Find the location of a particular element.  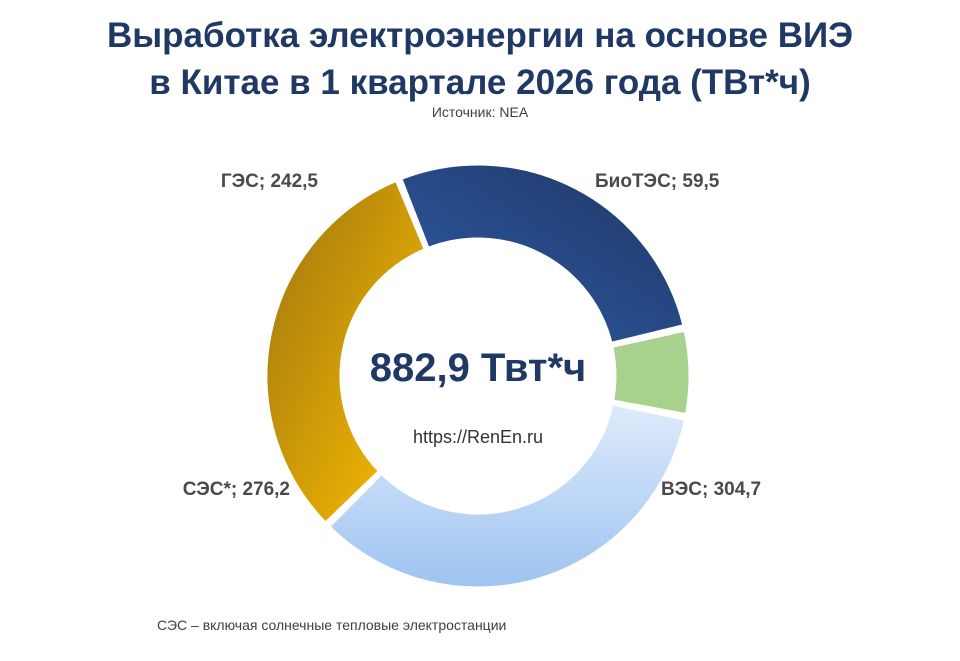

title-line-2: в Китае в 1 квартале 2026 года (ТВт*ч) is located at coordinates (480, 82).